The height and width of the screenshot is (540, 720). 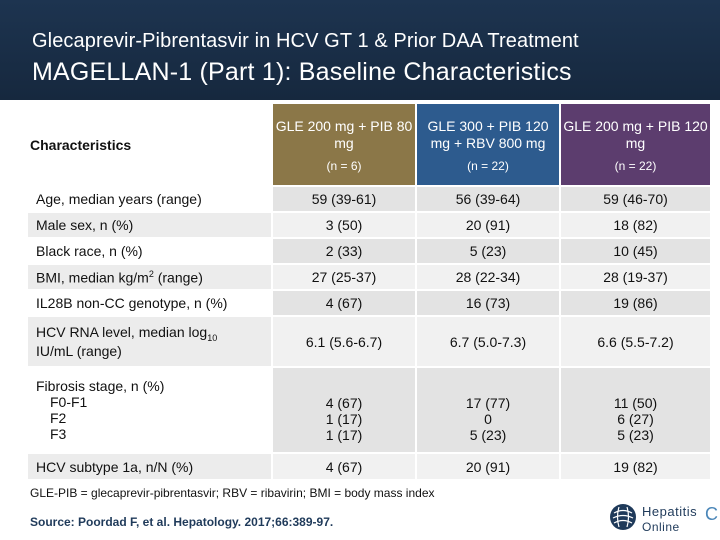 I want to click on cell-value: 6.7 (5.0-7.3), so click(x=487, y=341).